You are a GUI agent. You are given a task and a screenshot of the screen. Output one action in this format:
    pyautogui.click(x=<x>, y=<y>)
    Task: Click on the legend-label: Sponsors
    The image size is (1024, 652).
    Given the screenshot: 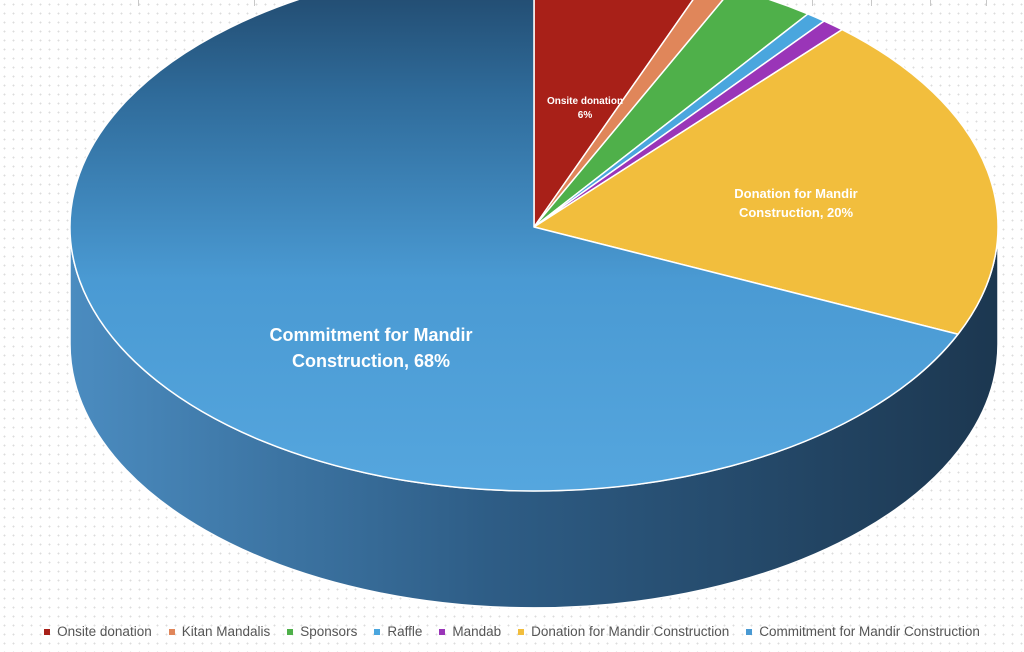 What is the action you would take?
    pyautogui.click(x=329, y=631)
    